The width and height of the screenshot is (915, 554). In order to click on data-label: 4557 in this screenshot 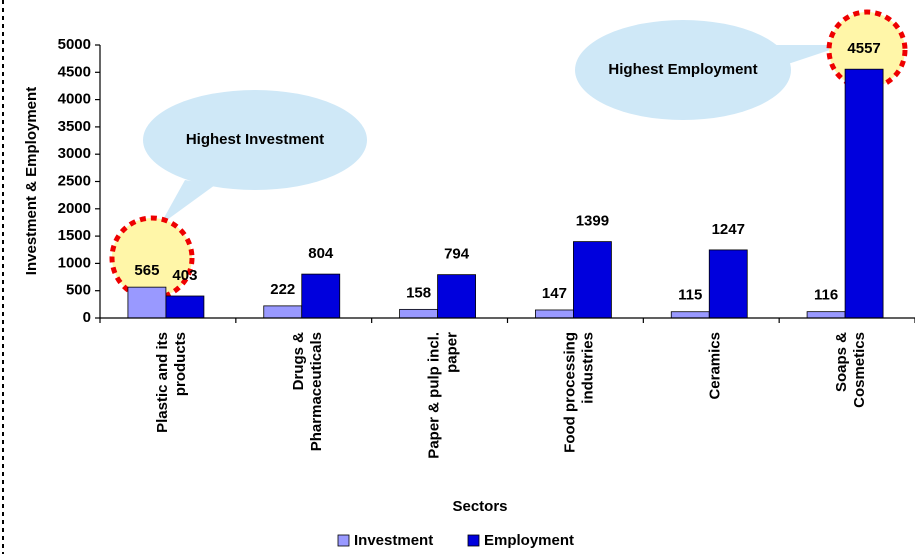, I will do `click(863, 48)`.